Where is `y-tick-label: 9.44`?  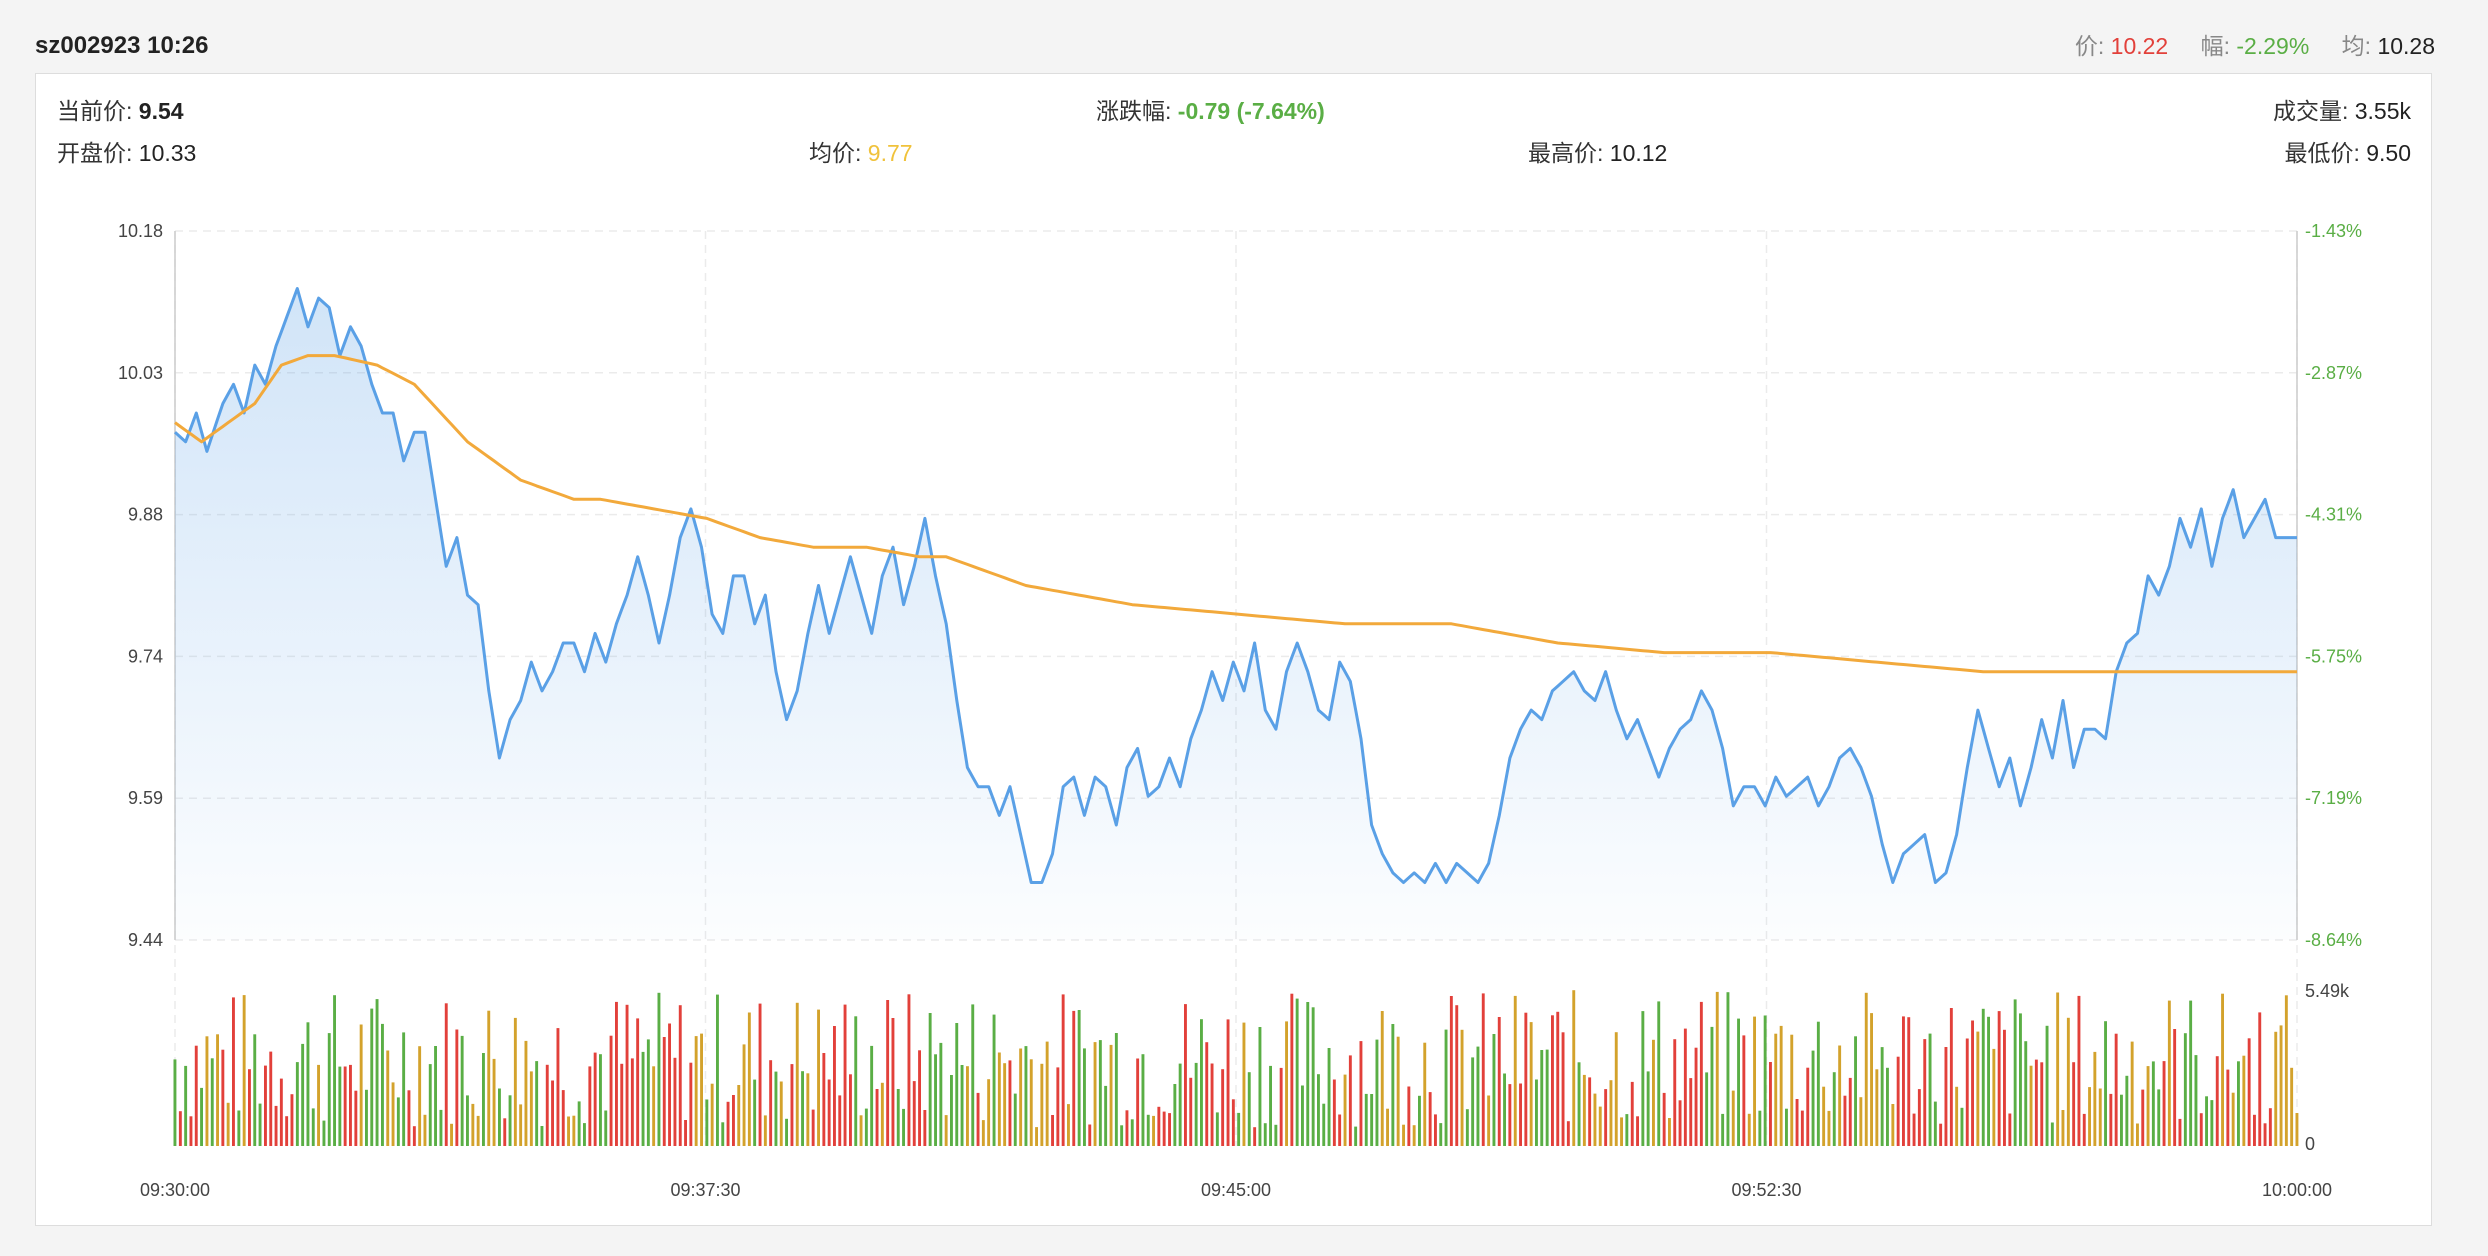
y-tick-label: 9.44 is located at coordinates (145, 940).